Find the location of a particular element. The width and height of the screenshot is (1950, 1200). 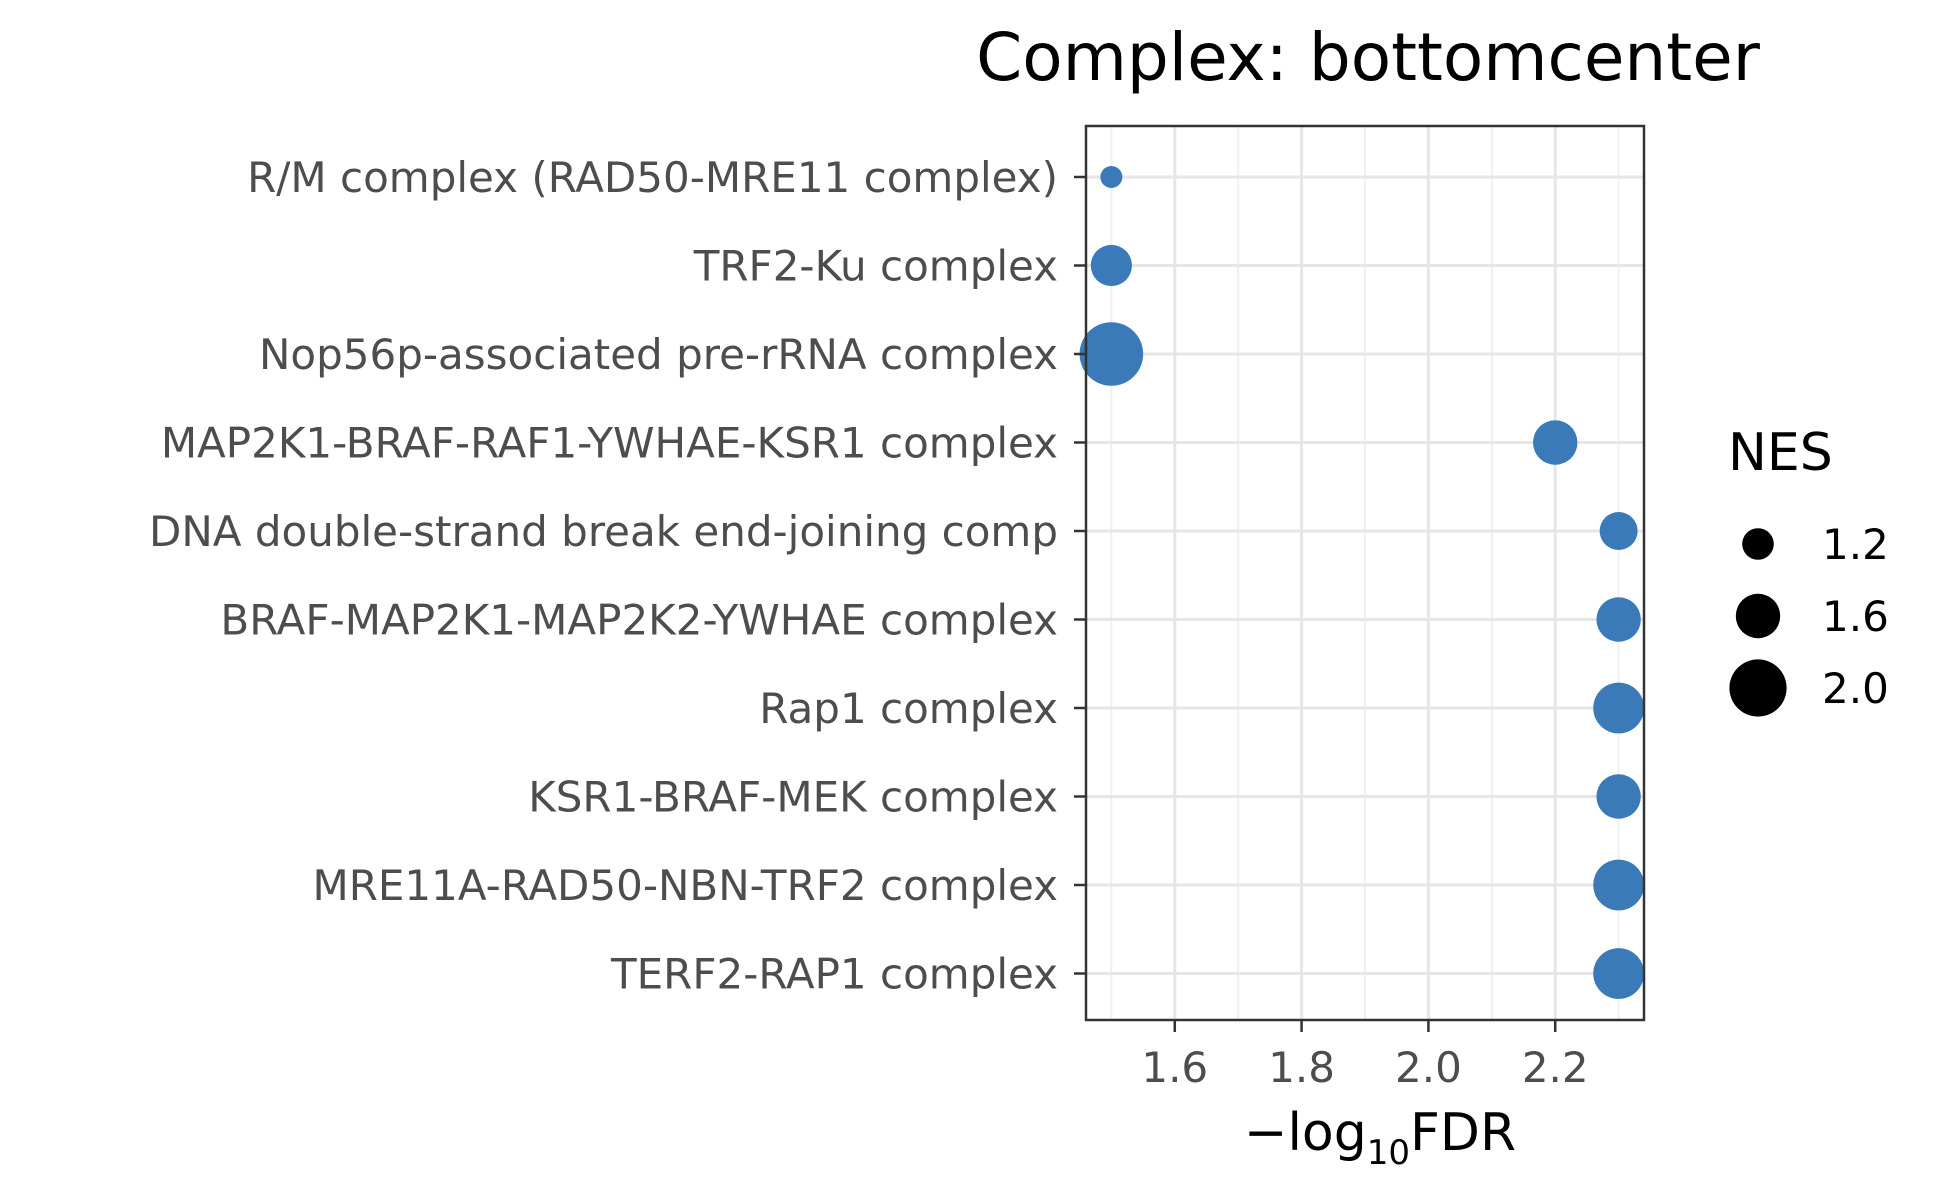

y-tick-label: Rap1 complex is located at coordinates (908, 708).